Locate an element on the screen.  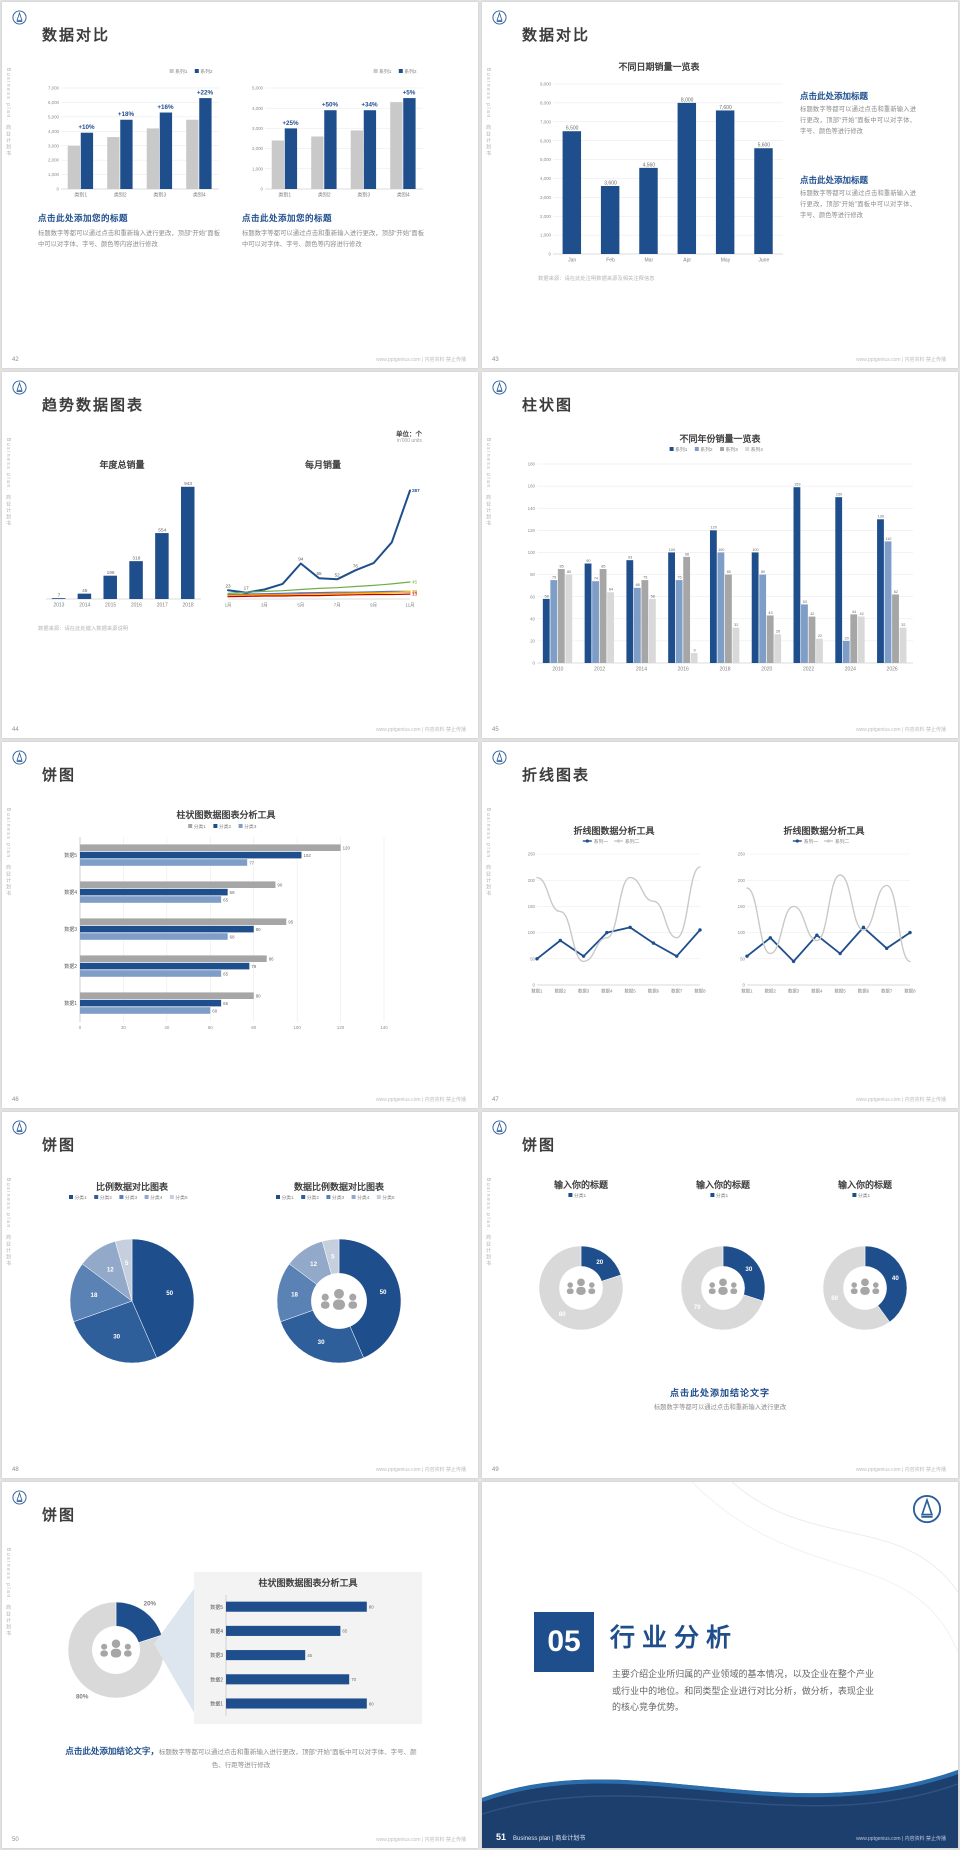
svg-text: 2014 is located at coordinates (641, 670).